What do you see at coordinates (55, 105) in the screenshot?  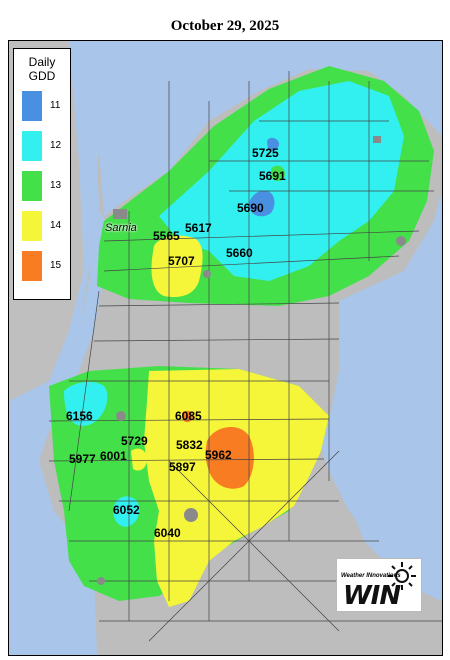 I see `legend-label: 11` at bounding box center [55, 105].